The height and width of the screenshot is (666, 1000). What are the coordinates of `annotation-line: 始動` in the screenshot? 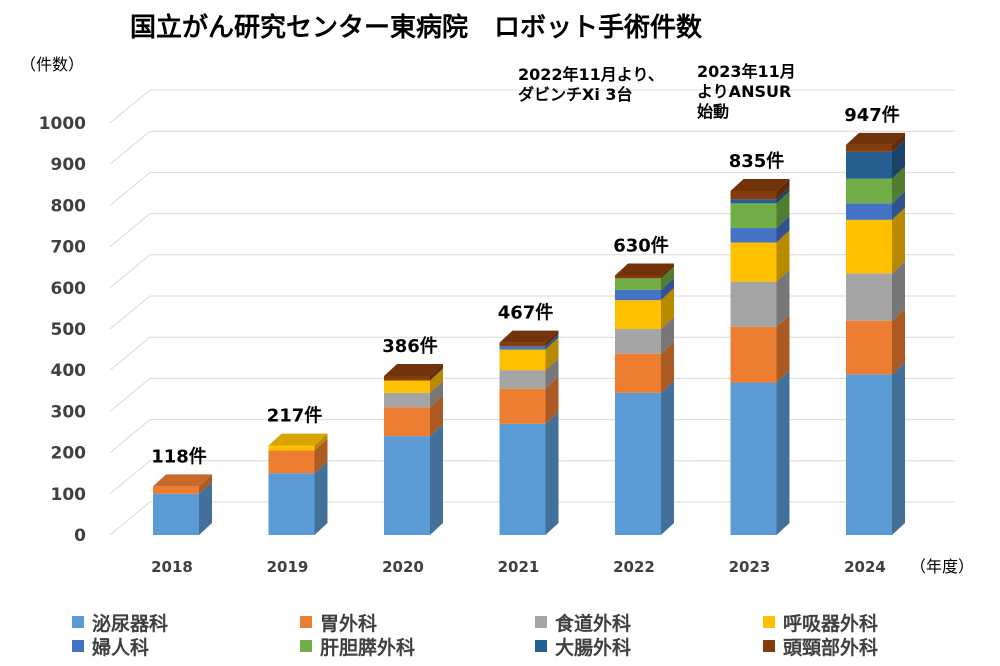 It's located at (713, 111).